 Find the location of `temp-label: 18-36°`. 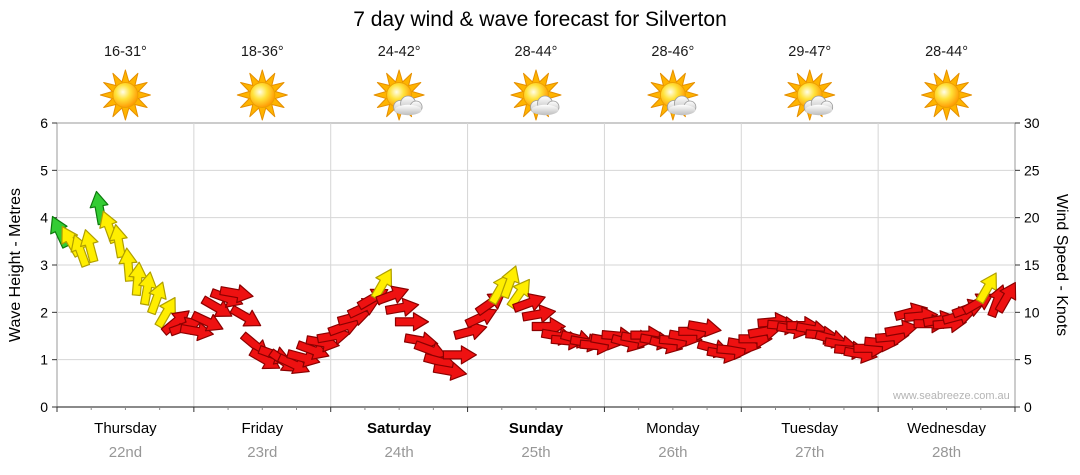

temp-label: 18-36° is located at coordinates (262, 52).